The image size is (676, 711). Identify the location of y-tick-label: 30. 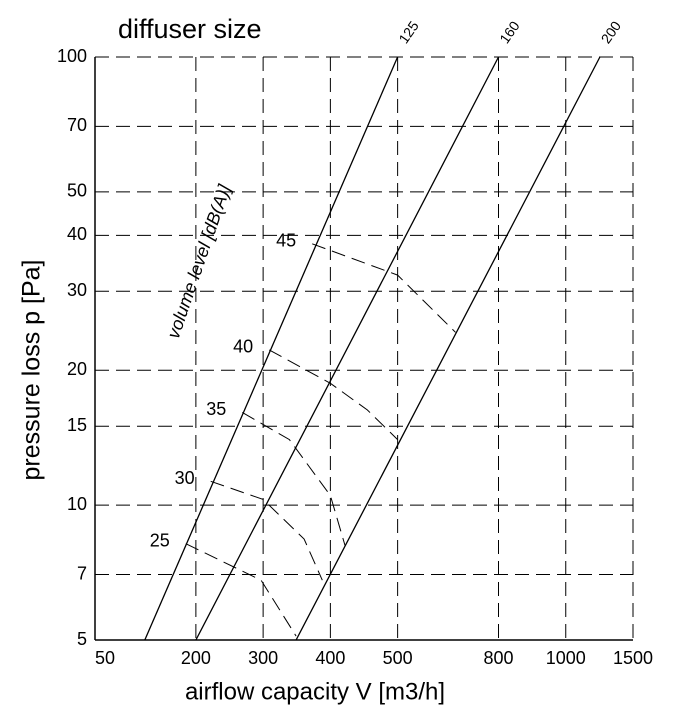
(77, 290).